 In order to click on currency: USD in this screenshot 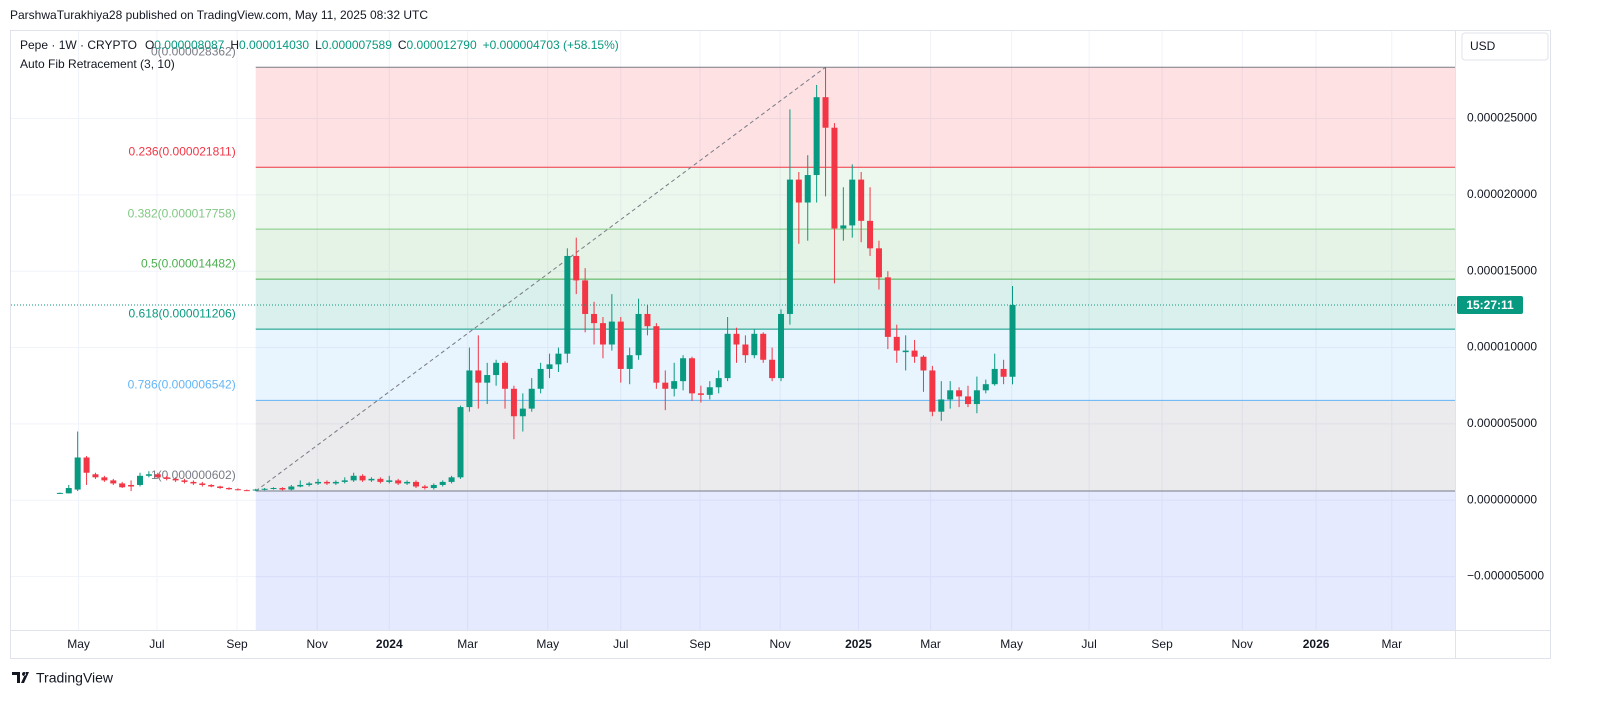, I will do `click(1483, 46)`.